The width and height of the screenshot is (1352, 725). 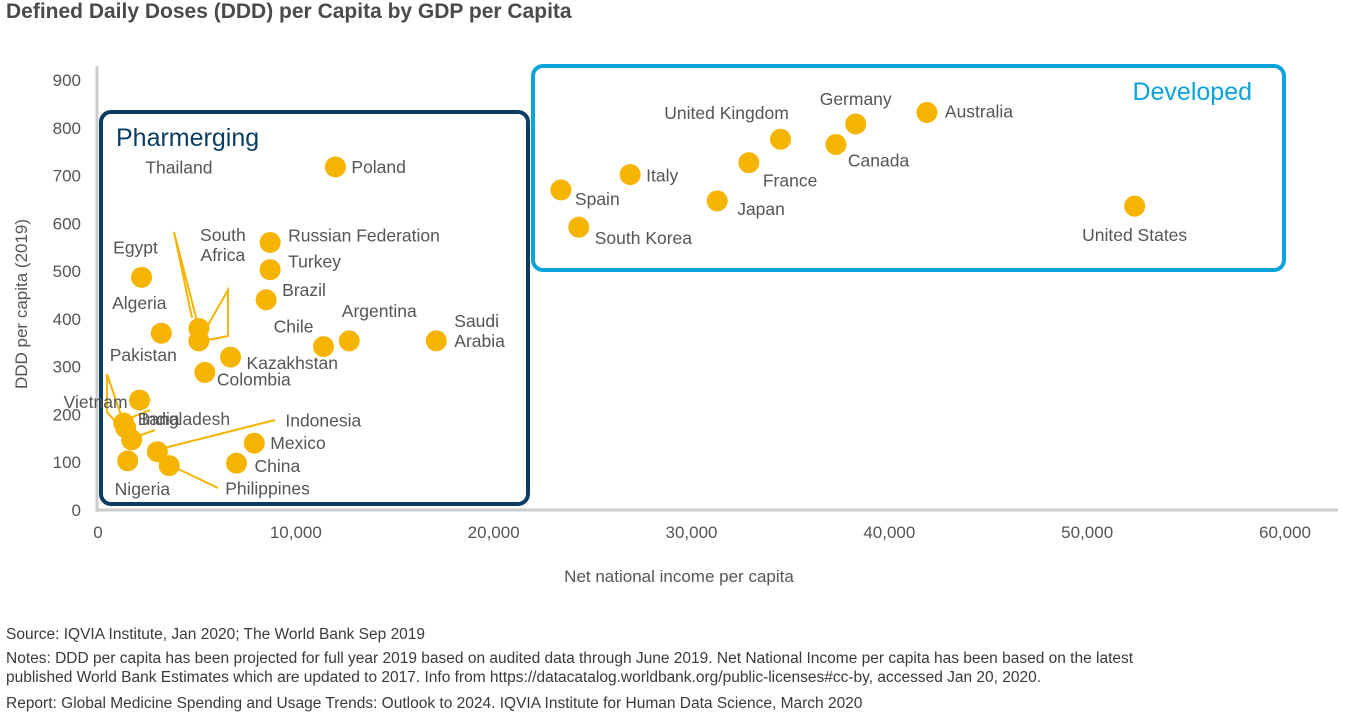 What do you see at coordinates (304, 290) in the screenshot?
I see `point-label: Brazil` at bounding box center [304, 290].